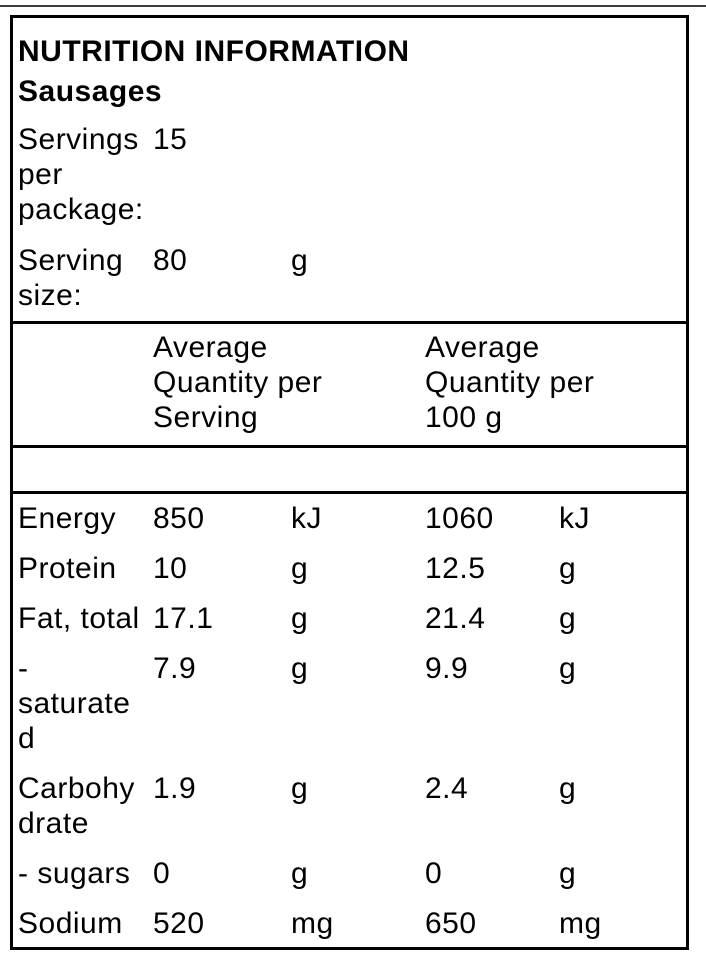  Describe the element at coordinates (67, 518) in the screenshot. I see `nutrient-label: Energy` at that location.